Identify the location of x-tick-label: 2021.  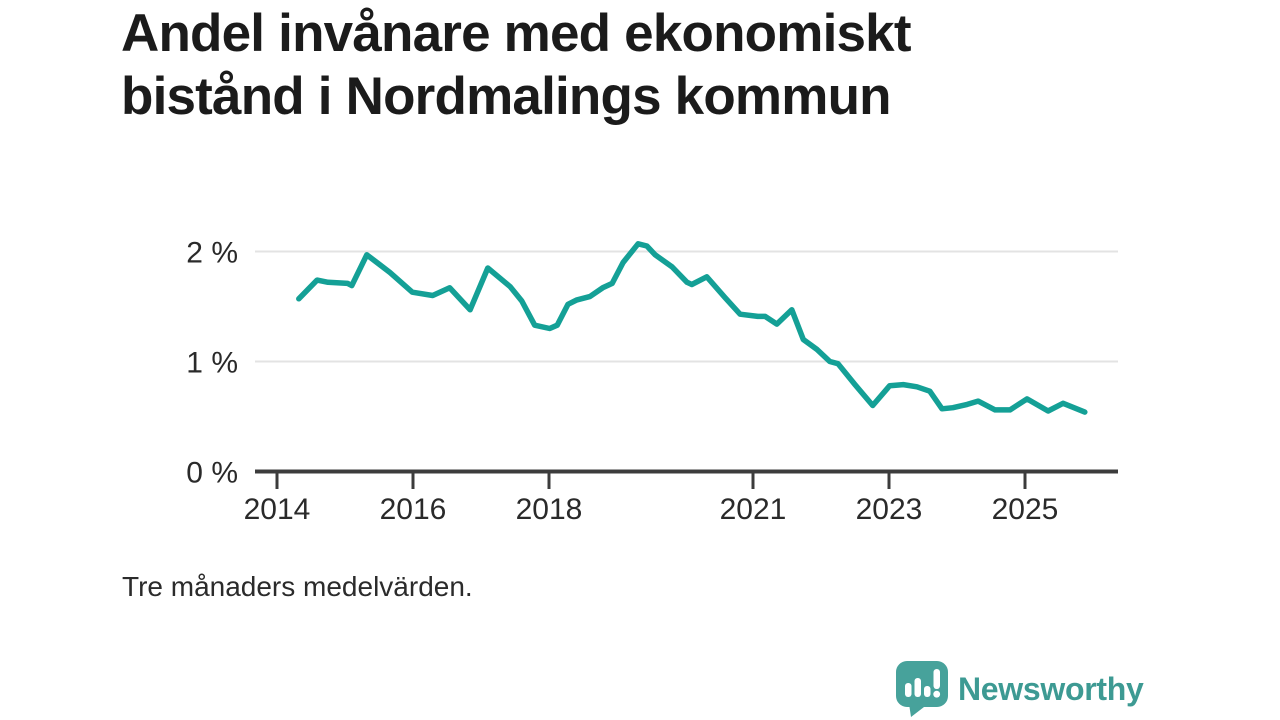
(753, 509).